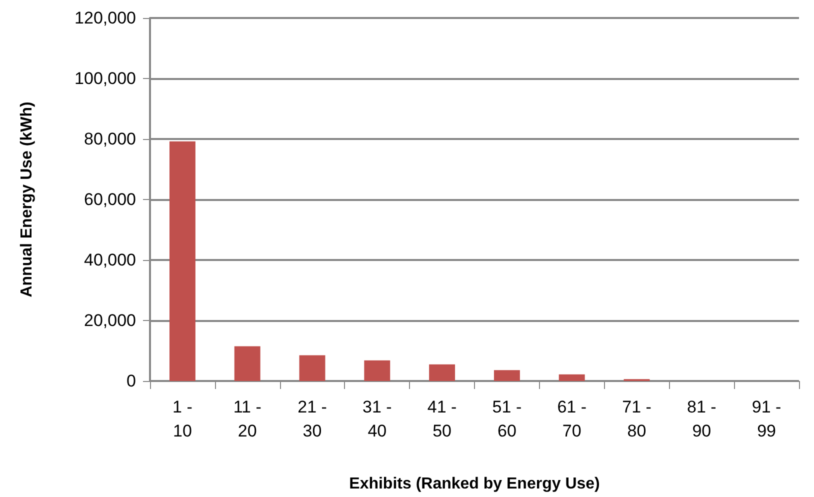 The width and height of the screenshot is (814, 497). I want to click on x-tick-label: 1 - 10, so click(182, 419).